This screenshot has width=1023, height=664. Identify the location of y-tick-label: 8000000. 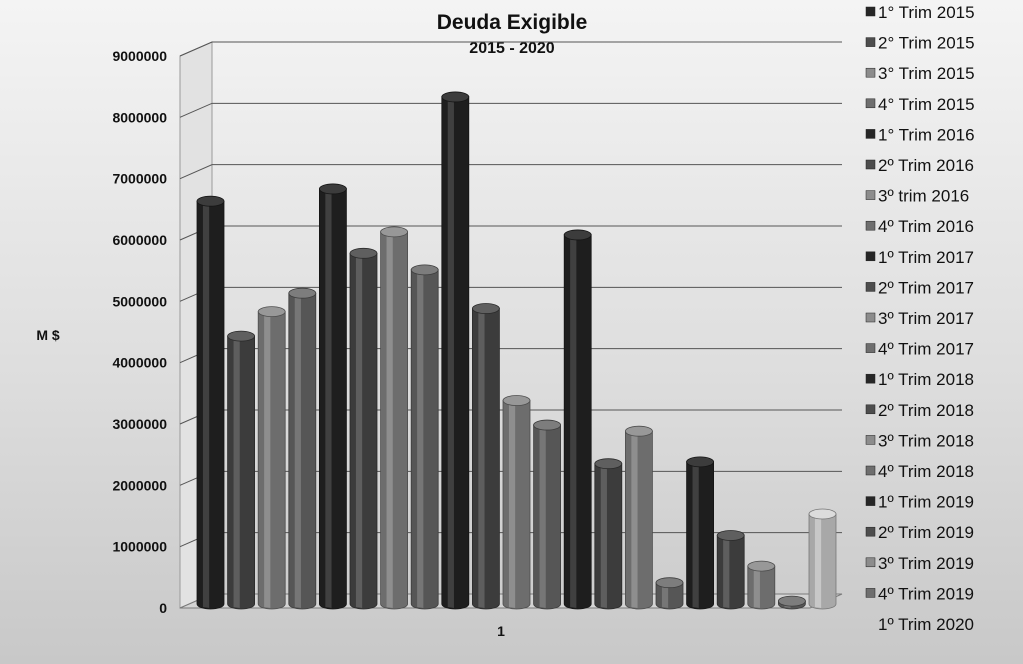
(139, 117).